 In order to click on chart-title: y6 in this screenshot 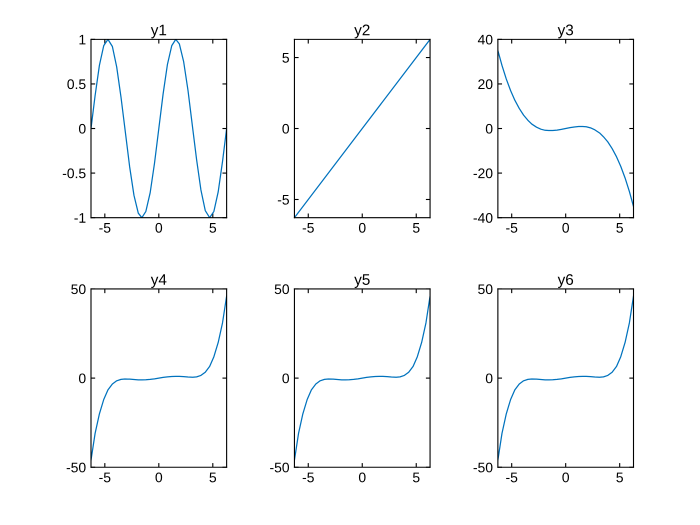, I will do `click(566, 281)`.